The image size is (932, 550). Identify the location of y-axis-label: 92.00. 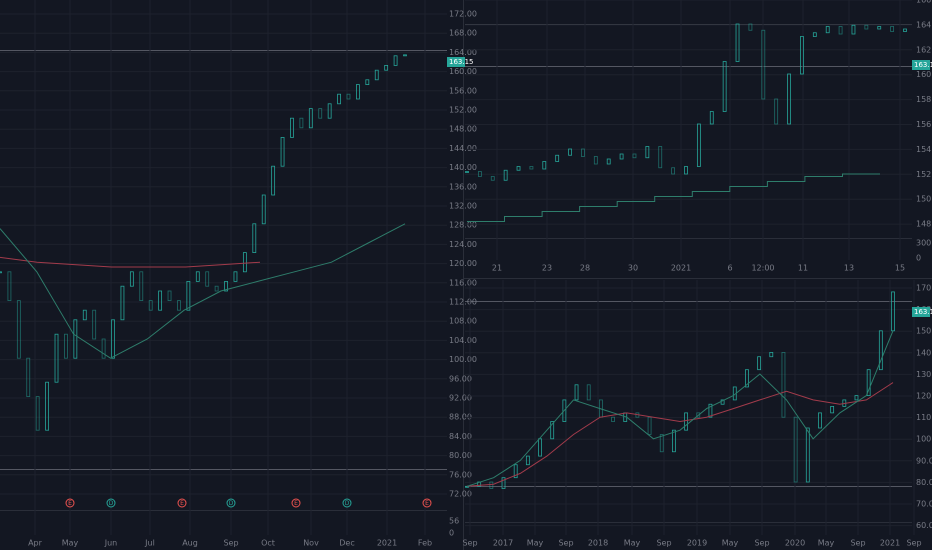
(460, 398).